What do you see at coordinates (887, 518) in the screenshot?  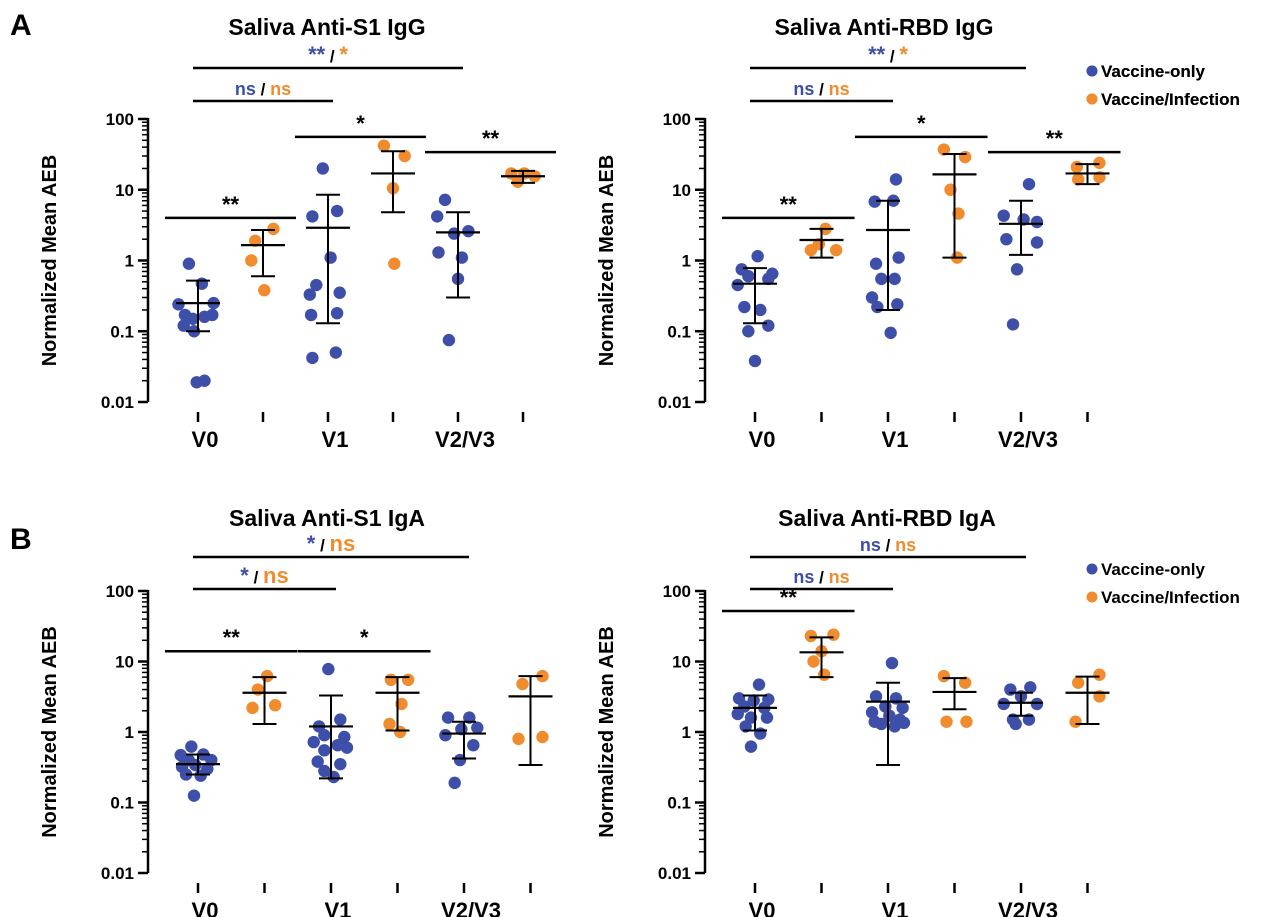 I see `chart-title: Saliva Anti-RBD IgA` at bounding box center [887, 518].